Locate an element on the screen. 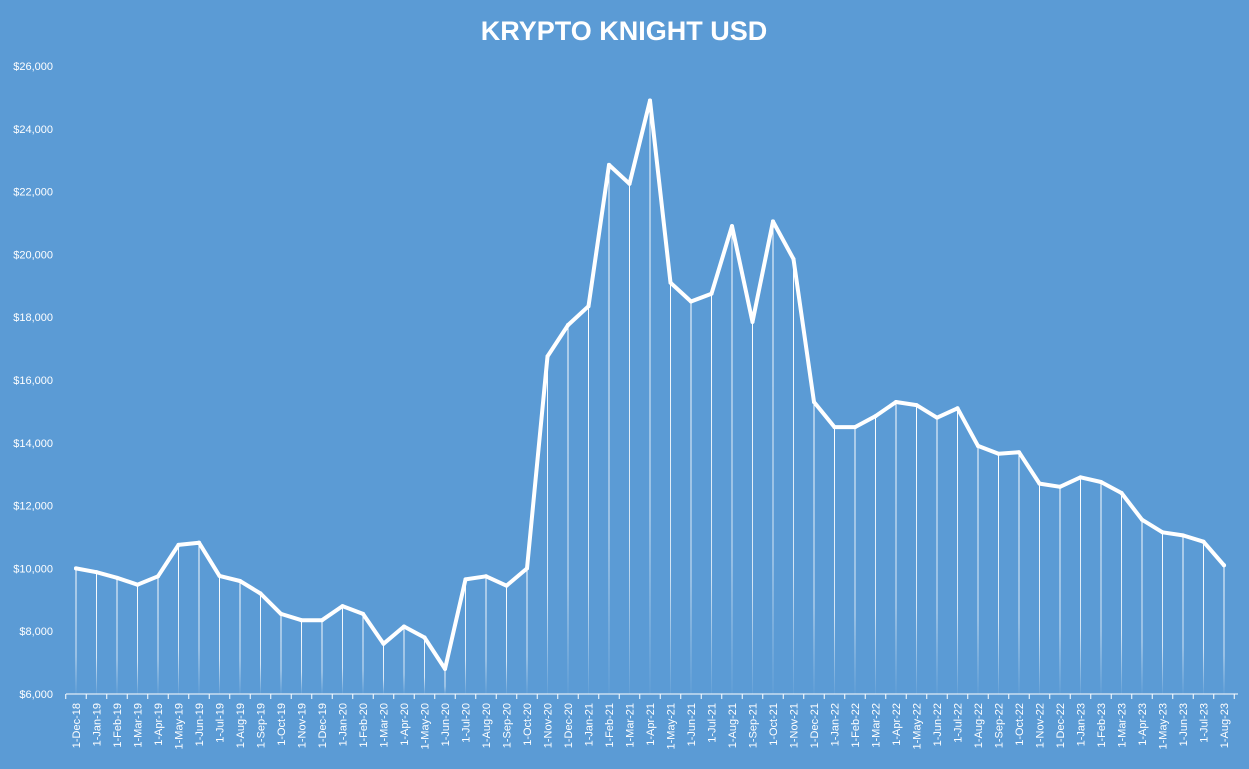 The image size is (1249, 769). x-tick-label: 1-Jun-20 is located at coordinates (446, 724).